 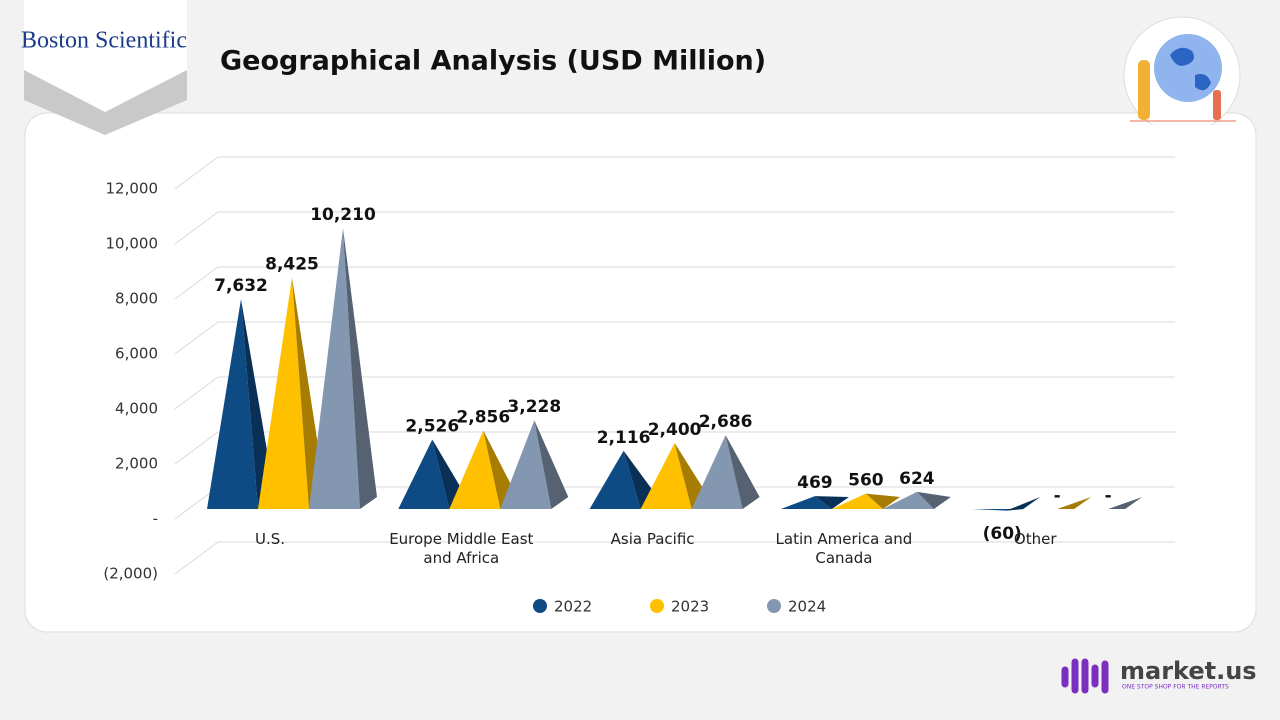 What do you see at coordinates (136, 299) in the screenshot?
I see `y-tick-label: 8,000` at bounding box center [136, 299].